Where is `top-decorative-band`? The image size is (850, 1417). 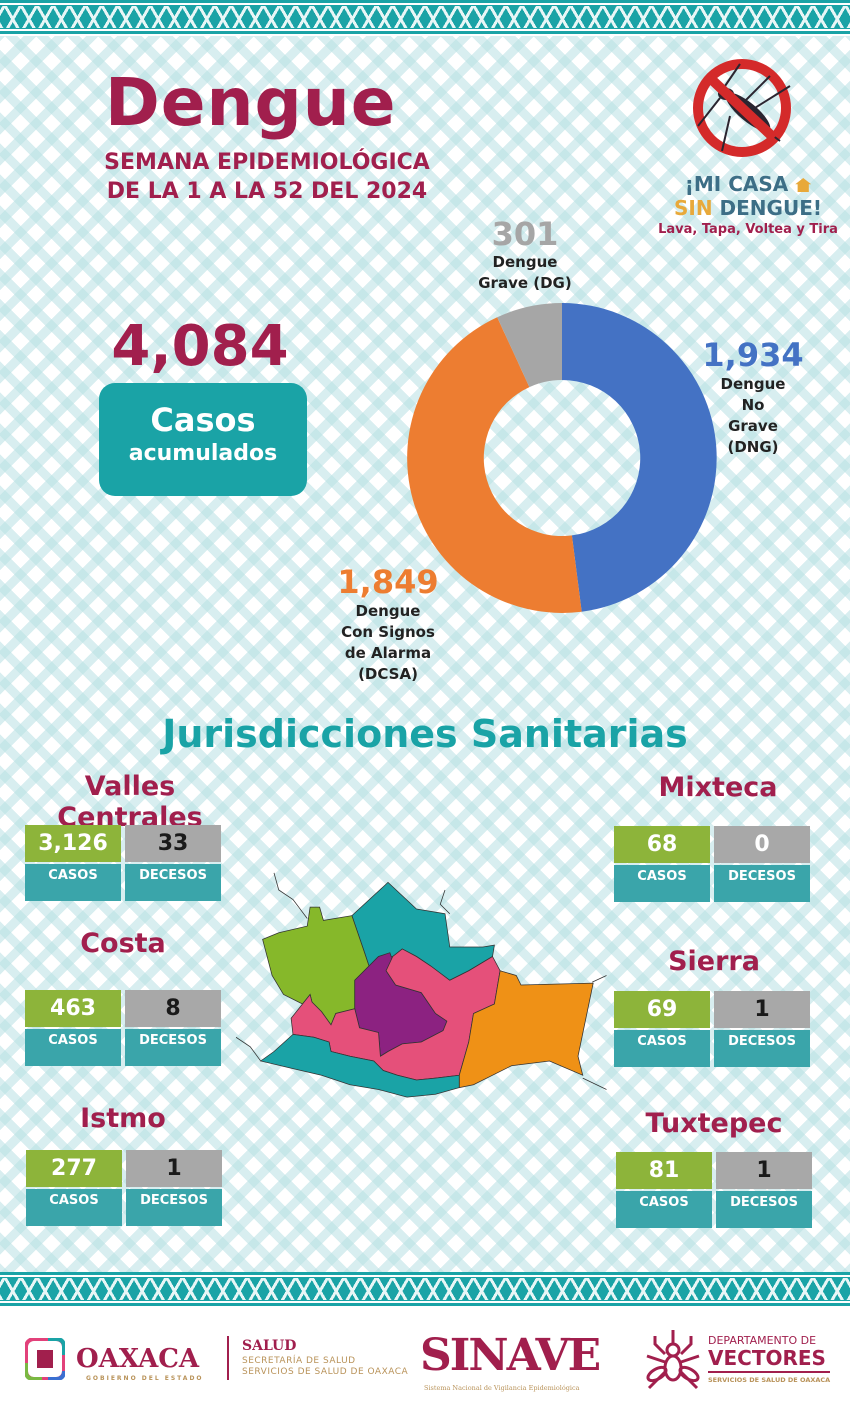
top-decorative-band is located at coordinates (425, 17).